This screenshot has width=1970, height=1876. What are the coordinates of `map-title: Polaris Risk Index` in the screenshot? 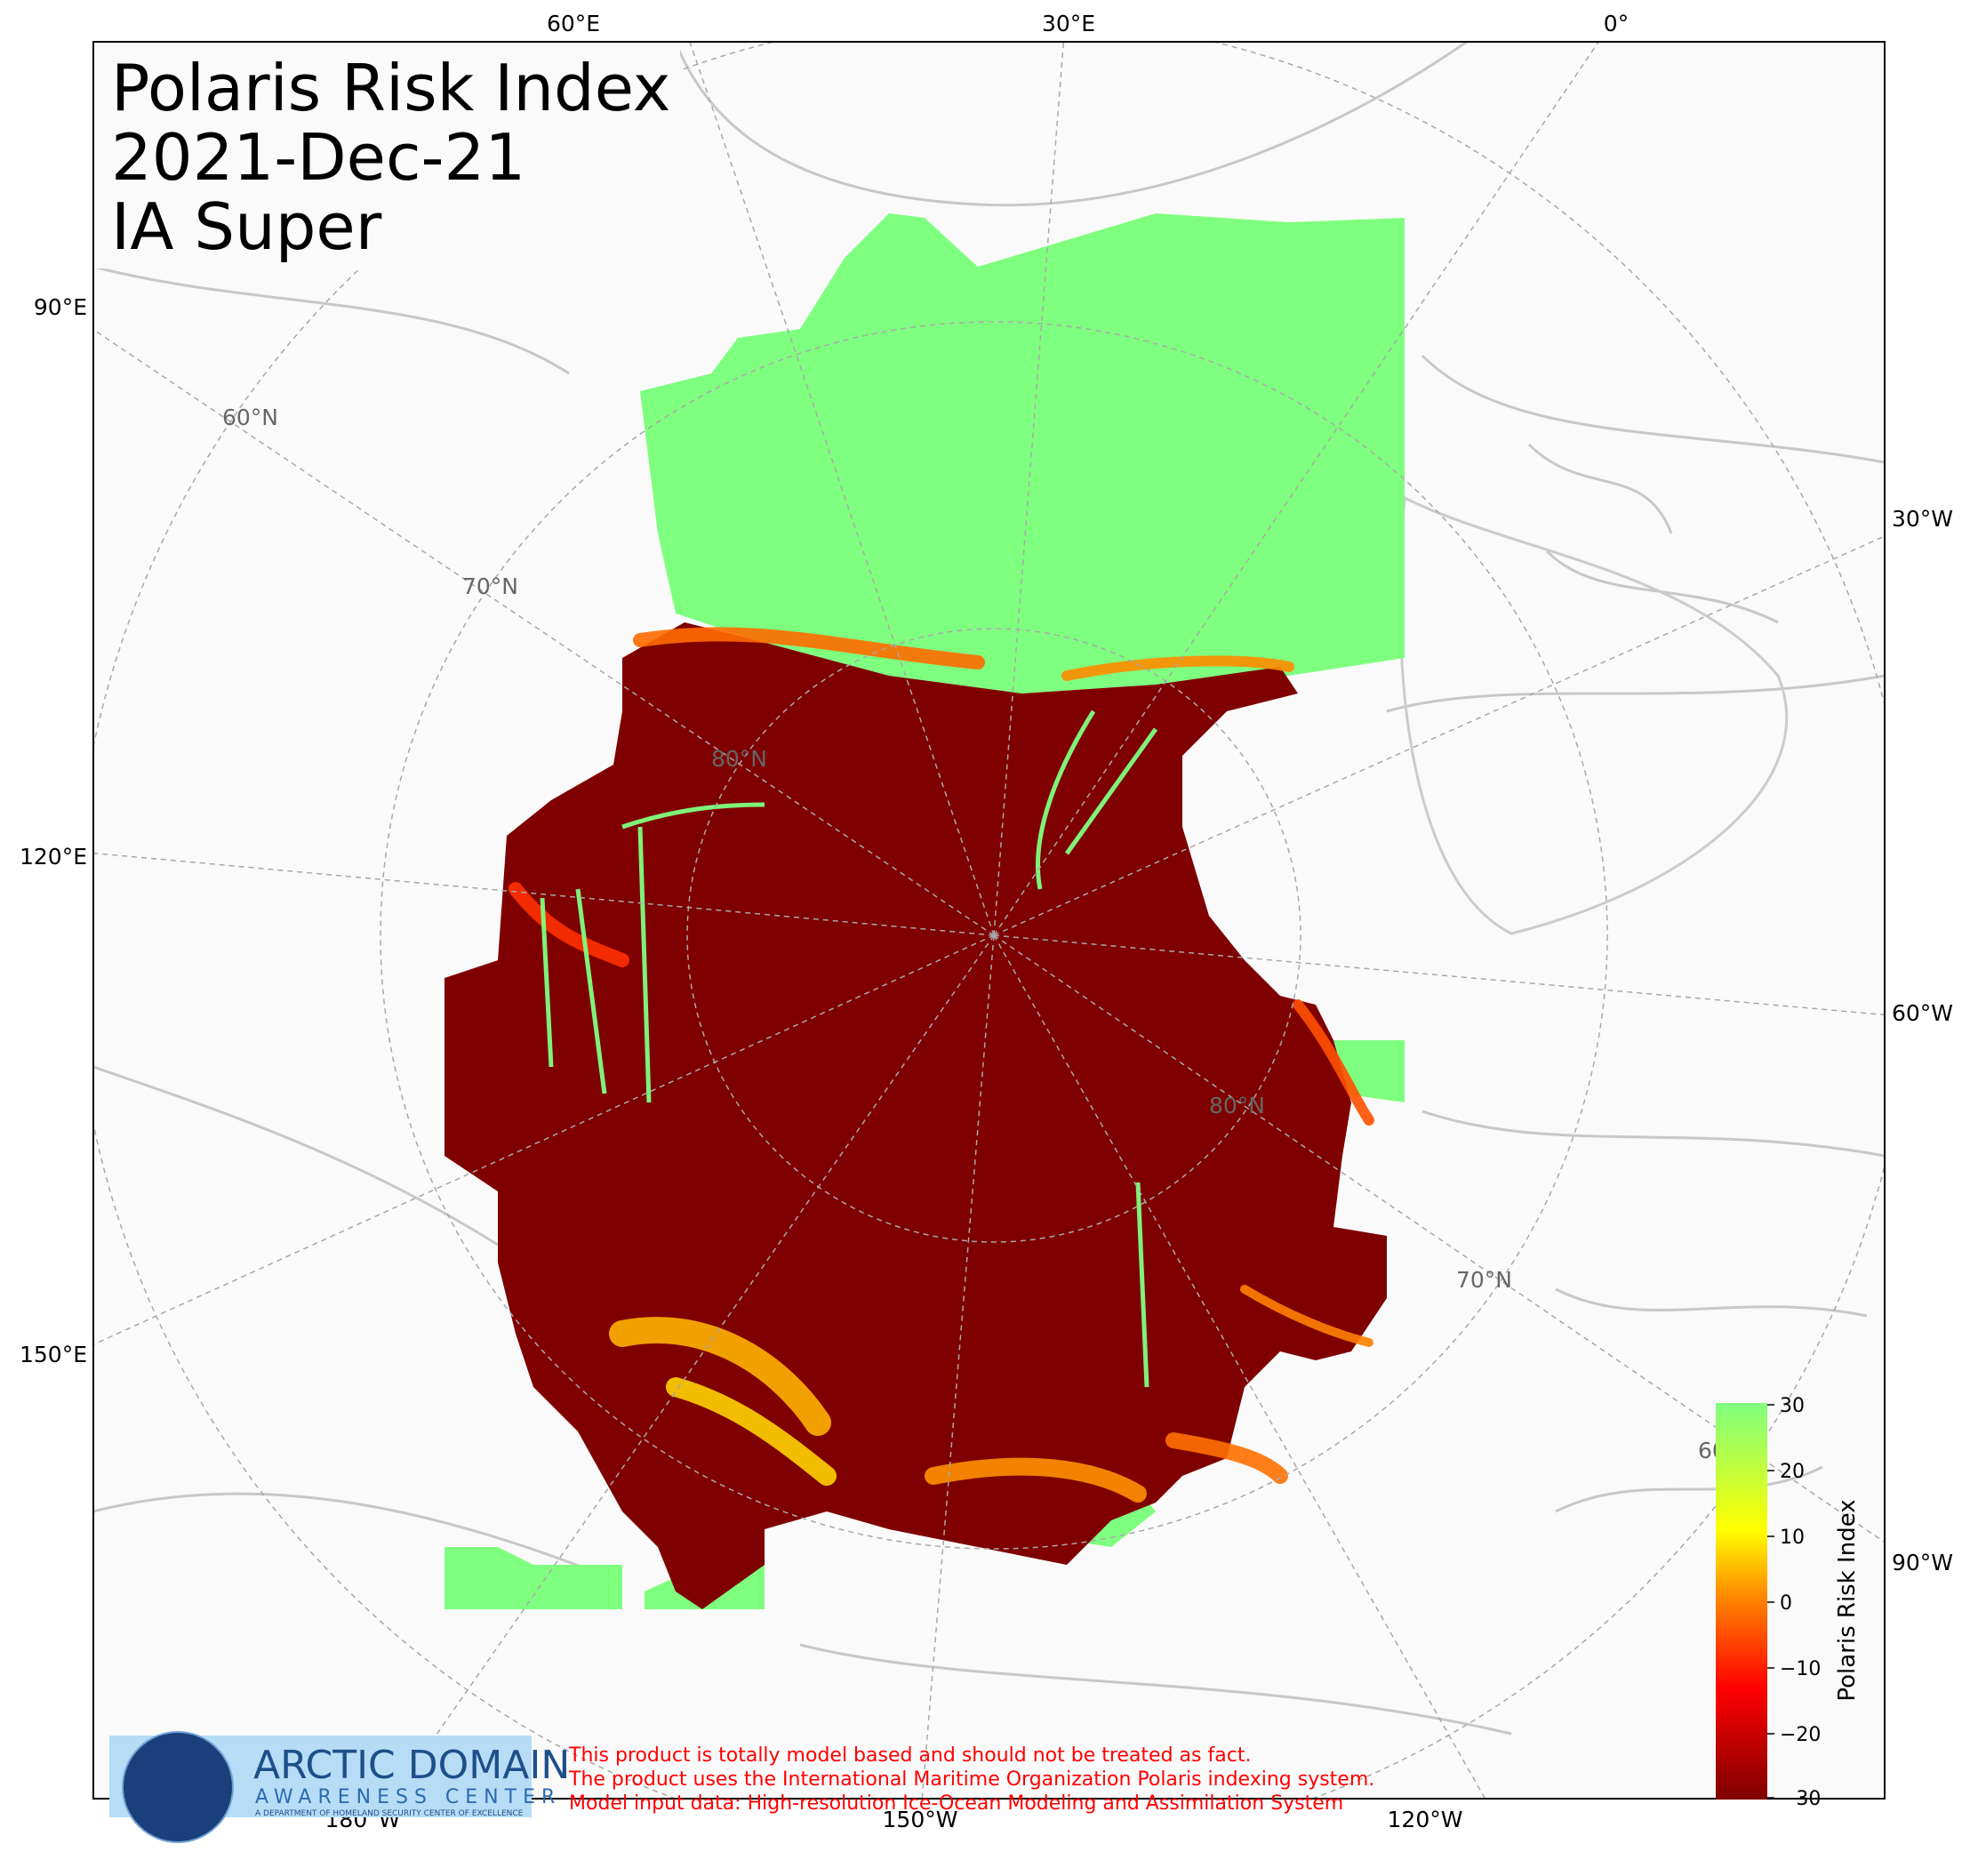 It's located at (390, 88).